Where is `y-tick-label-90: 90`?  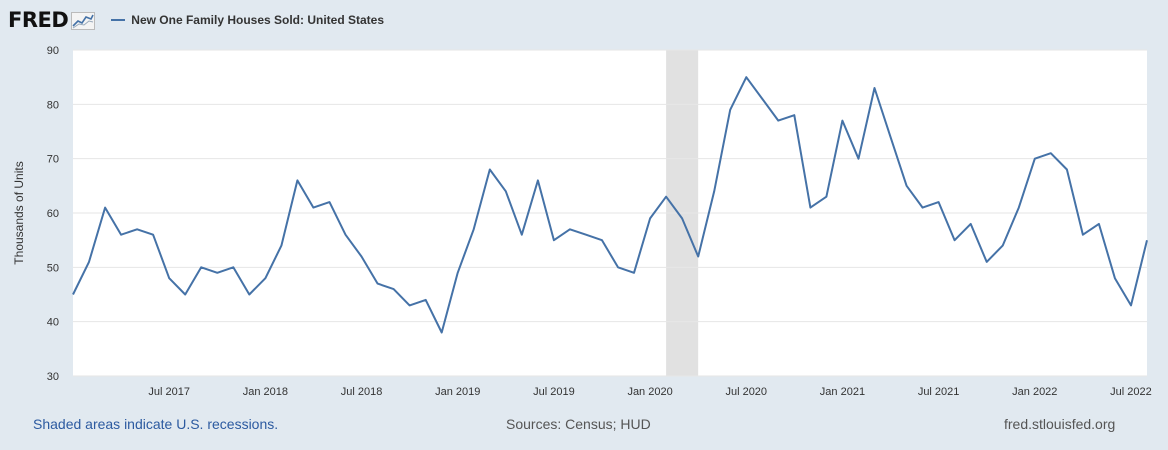 y-tick-label-90: 90 is located at coordinates (53, 51).